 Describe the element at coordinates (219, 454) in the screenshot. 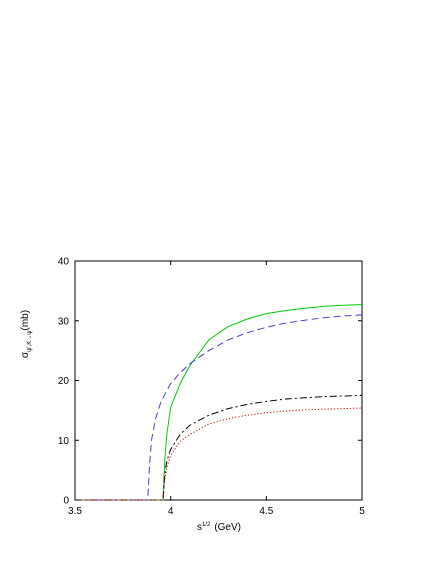

I see `series-line-dotted` at that location.